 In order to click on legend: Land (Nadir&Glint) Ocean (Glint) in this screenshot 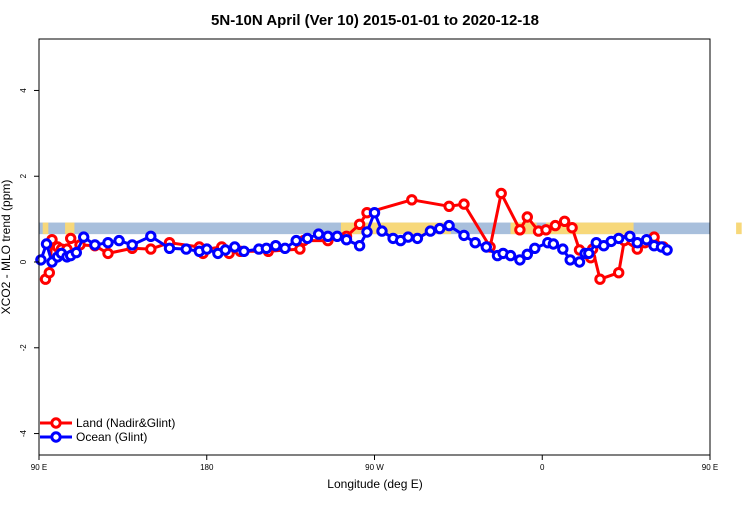, I will do `click(107, 430)`.